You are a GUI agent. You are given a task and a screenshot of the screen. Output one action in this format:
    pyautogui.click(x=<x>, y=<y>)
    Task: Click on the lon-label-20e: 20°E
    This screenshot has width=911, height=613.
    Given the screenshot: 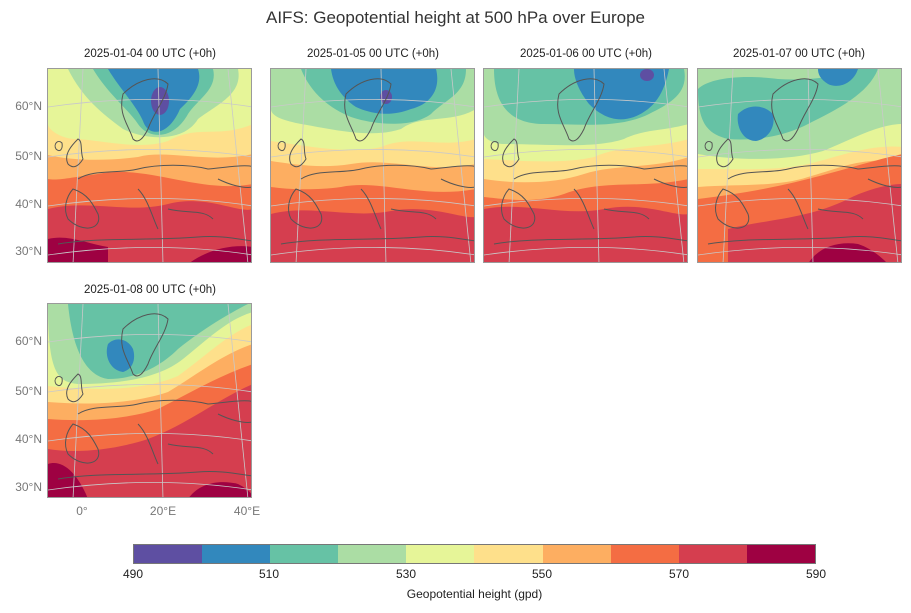 What is the action you would take?
    pyautogui.click(x=163, y=511)
    